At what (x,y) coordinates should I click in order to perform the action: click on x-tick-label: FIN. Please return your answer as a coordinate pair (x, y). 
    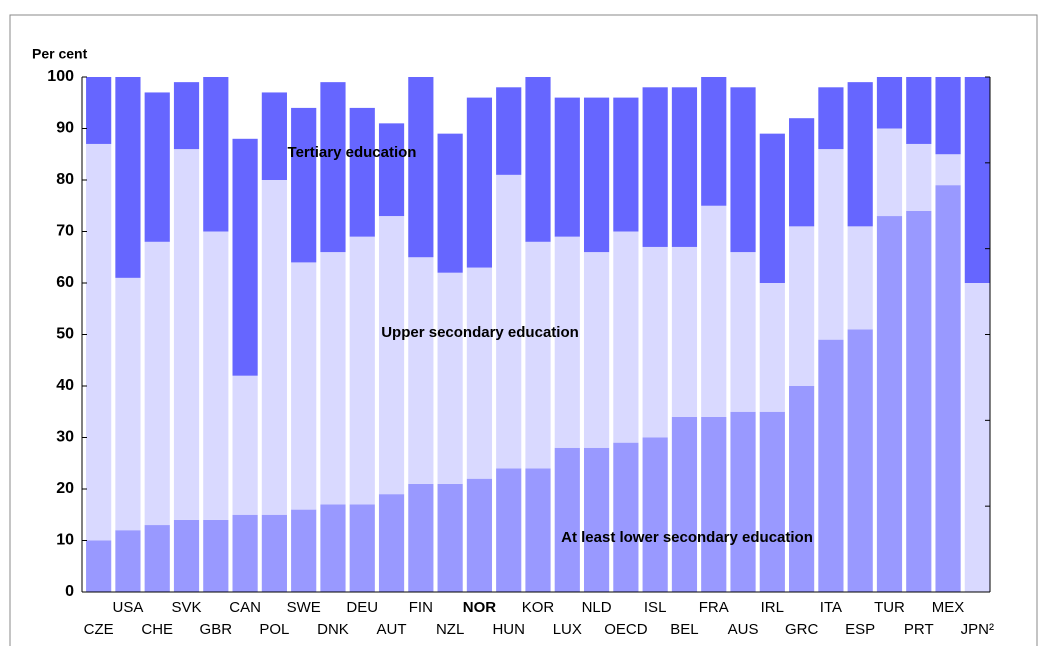
    Looking at the image, I should click on (421, 607).